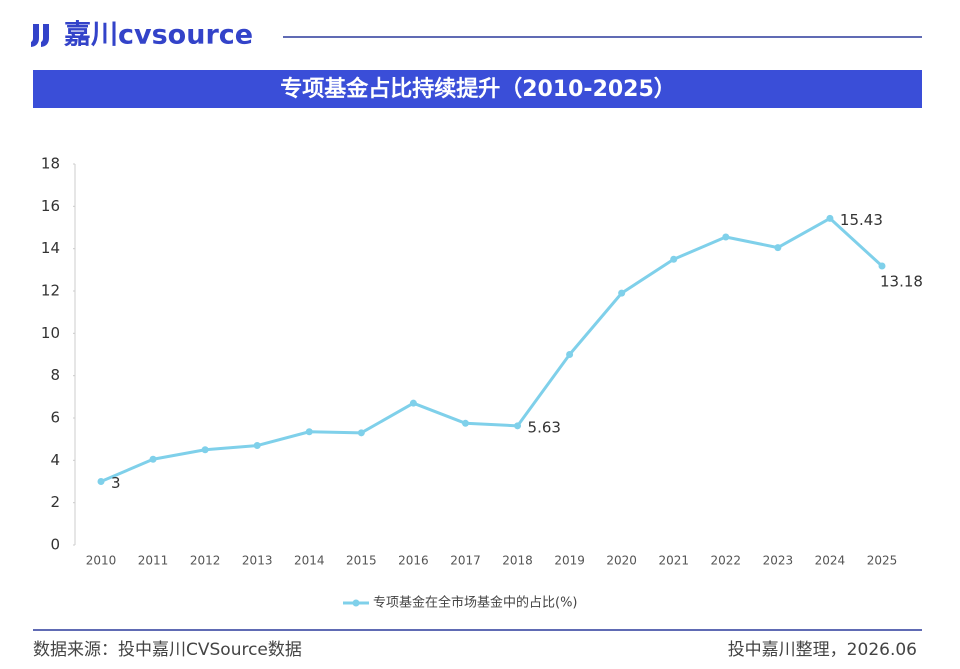 This screenshot has height=669, width=960. I want to click on title-bar, so click(477, 89).